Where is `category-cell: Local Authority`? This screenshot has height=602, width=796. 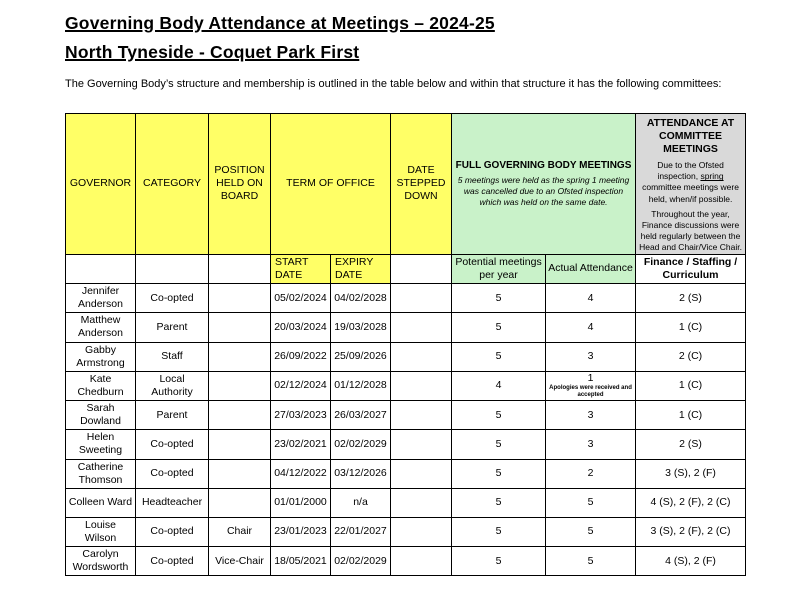 category-cell: Local Authority is located at coordinates (172, 386).